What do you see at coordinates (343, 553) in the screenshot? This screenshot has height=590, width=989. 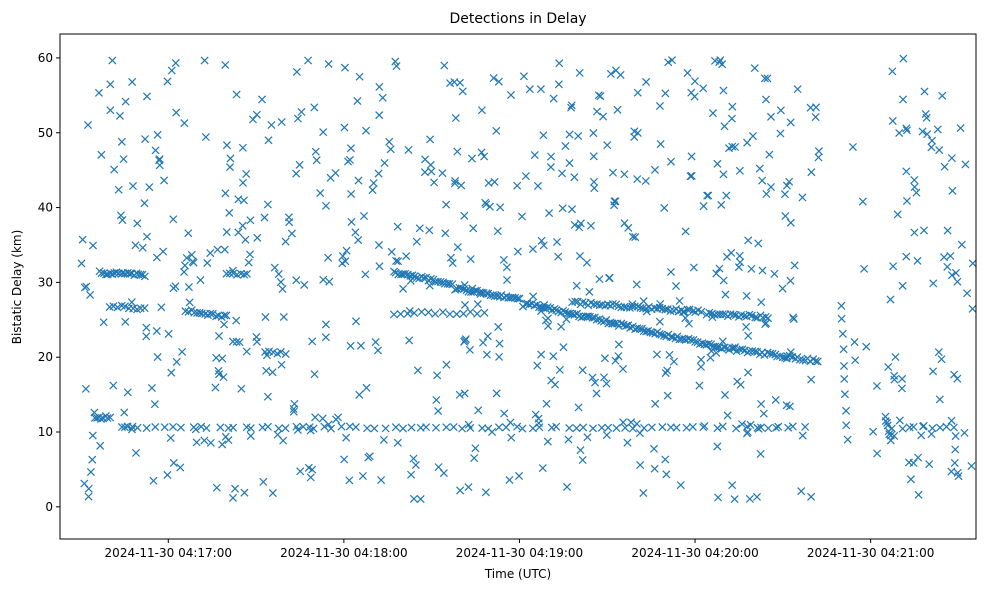 I see `x-tick-label: 2024-11-30 04:18:00` at bounding box center [343, 553].